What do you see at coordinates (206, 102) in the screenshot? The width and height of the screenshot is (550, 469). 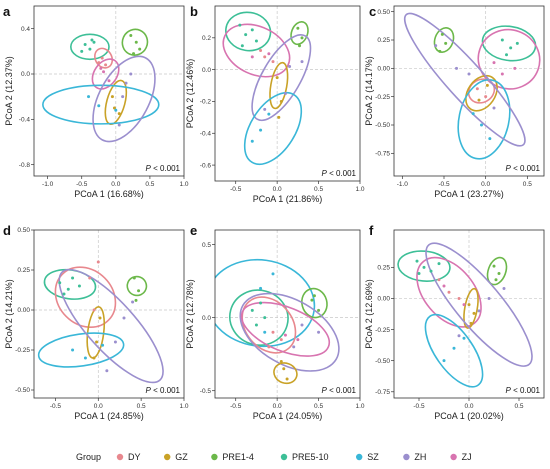 I see `y-tick-label: -0.2` at bounding box center [206, 102].